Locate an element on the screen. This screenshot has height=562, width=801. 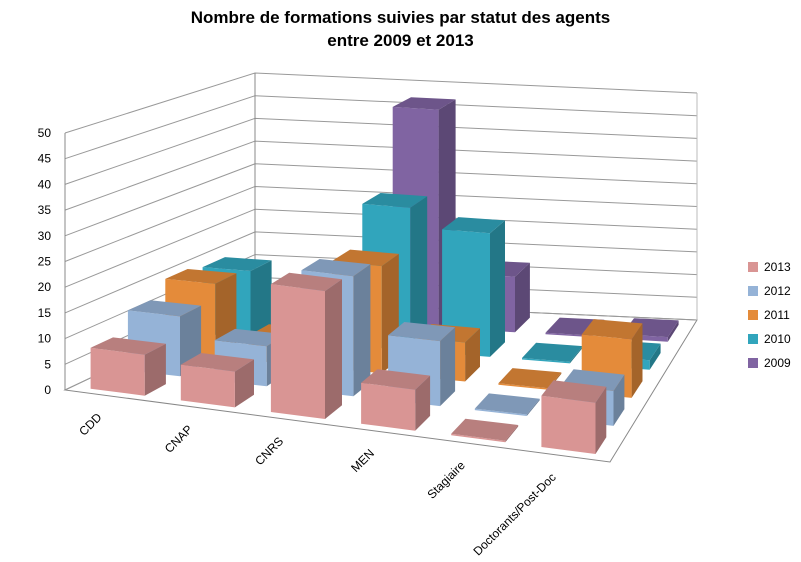
y-tick-label: 40 is located at coordinates (45, 184).